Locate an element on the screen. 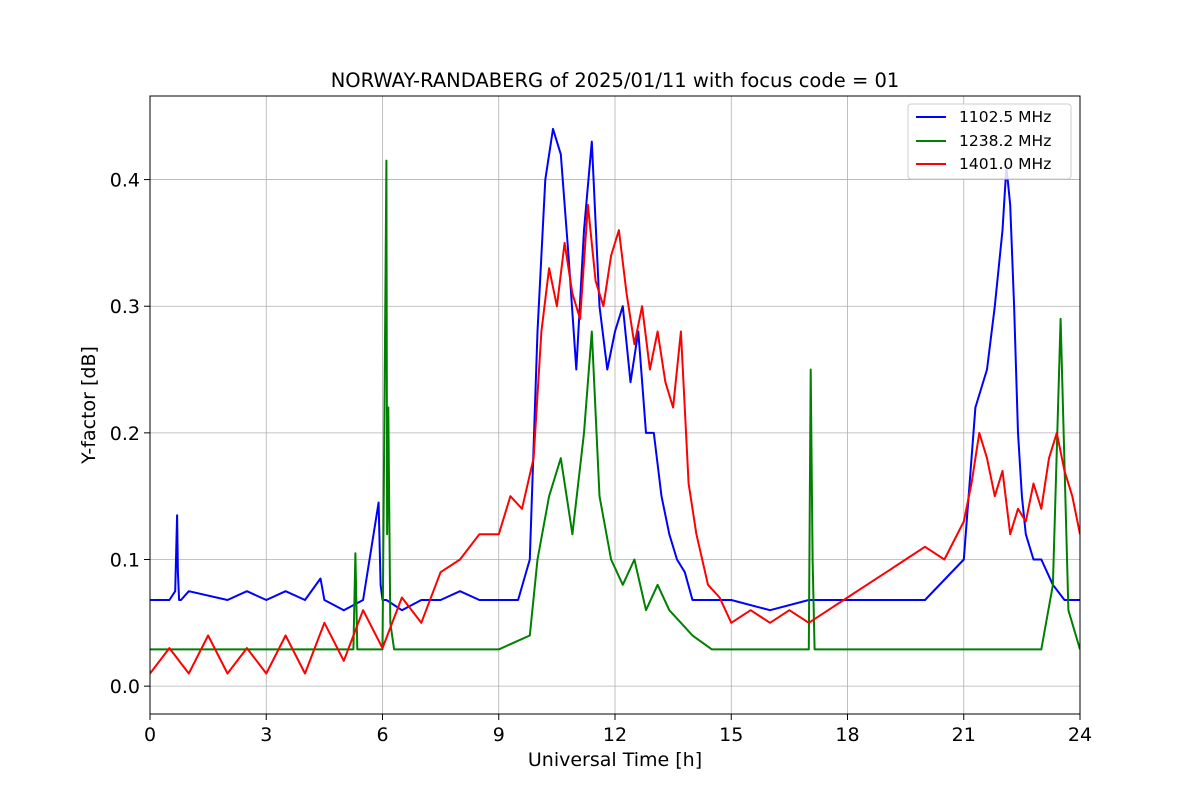 Image resolution: width=1200 pixels, height=800 pixels. x-tick-label: 0 is located at coordinates (150, 735).